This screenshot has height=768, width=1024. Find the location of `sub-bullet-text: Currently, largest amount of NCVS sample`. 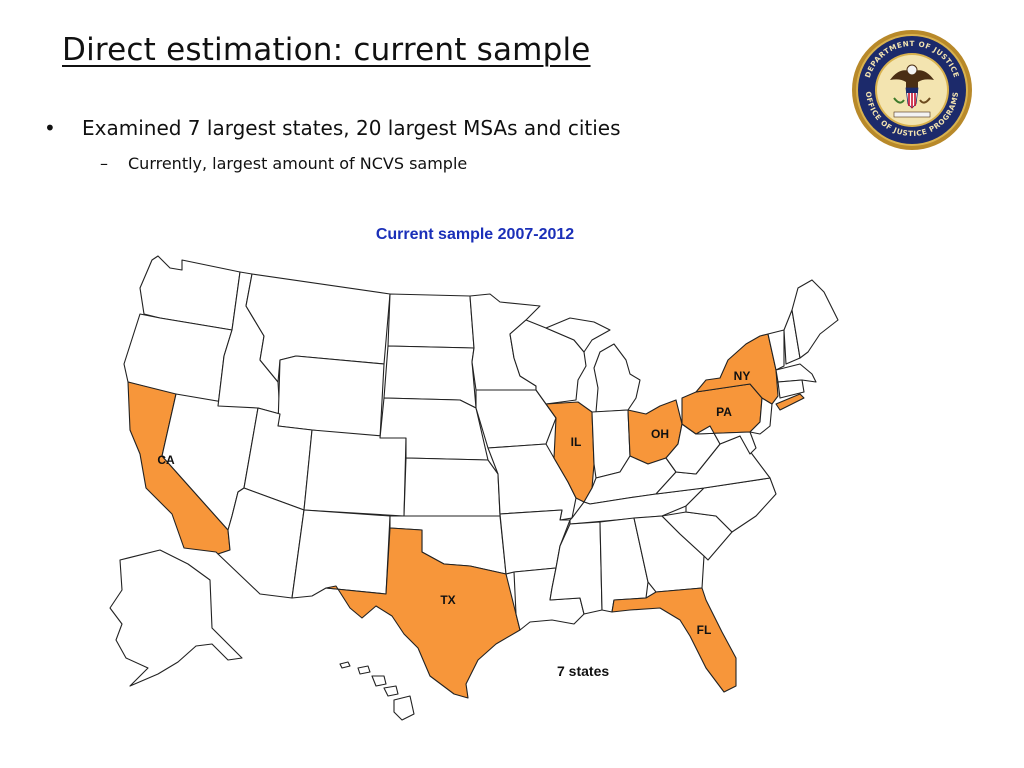

sub-bullet-text: Currently, largest amount of NCVS sample is located at coordinates (298, 163).